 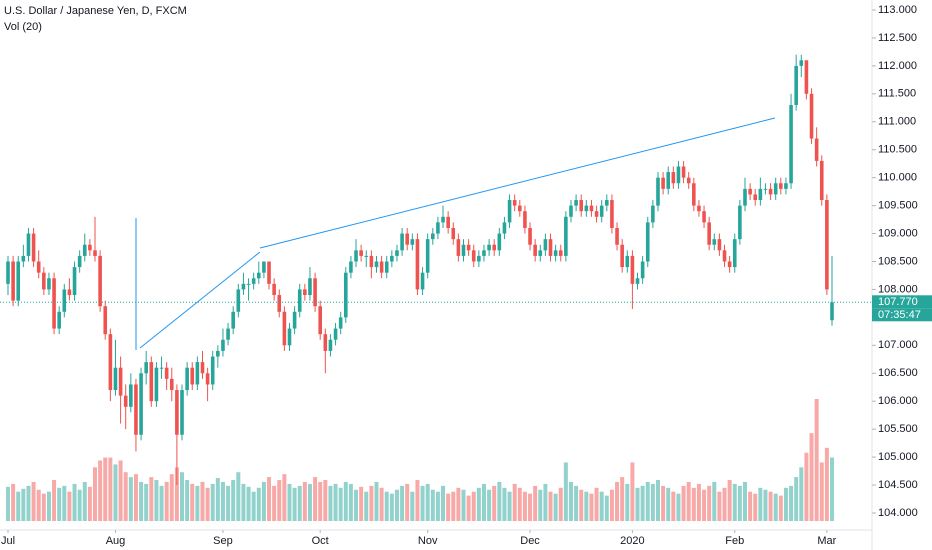 What do you see at coordinates (116, 541) in the screenshot?
I see `x-tick-label: Aug` at bounding box center [116, 541].